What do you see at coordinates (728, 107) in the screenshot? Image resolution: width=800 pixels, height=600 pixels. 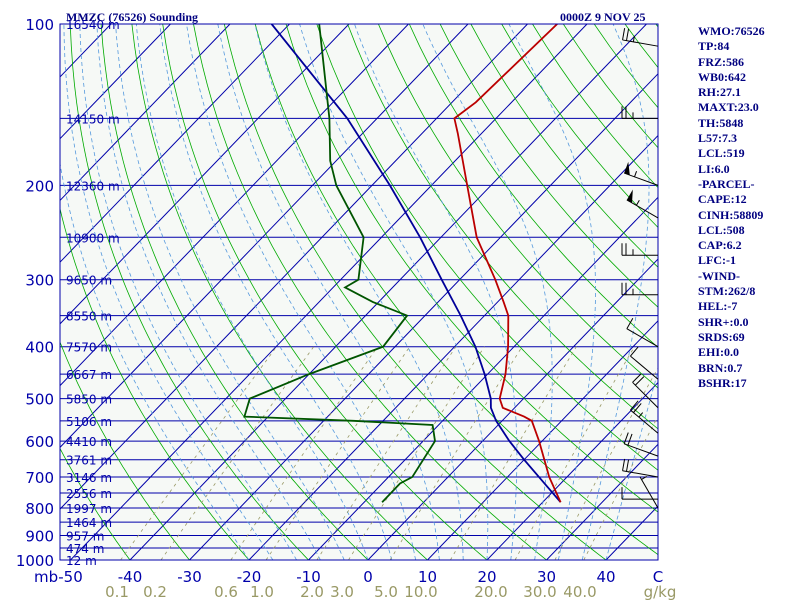 I see `index-item: MAXT:23.0` at bounding box center [728, 107].